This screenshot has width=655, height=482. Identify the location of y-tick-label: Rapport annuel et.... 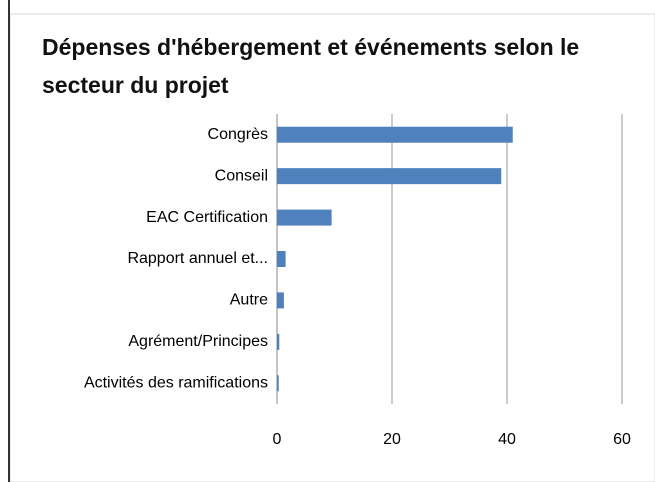
(197, 258).